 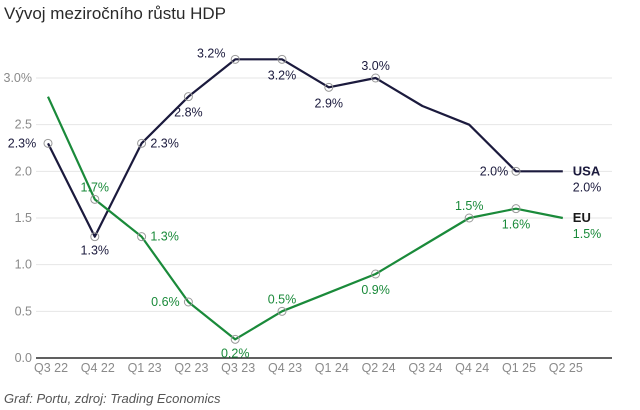 What do you see at coordinates (95, 187) in the screenshot?
I see `data-label-eu: 1.7%` at bounding box center [95, 187].